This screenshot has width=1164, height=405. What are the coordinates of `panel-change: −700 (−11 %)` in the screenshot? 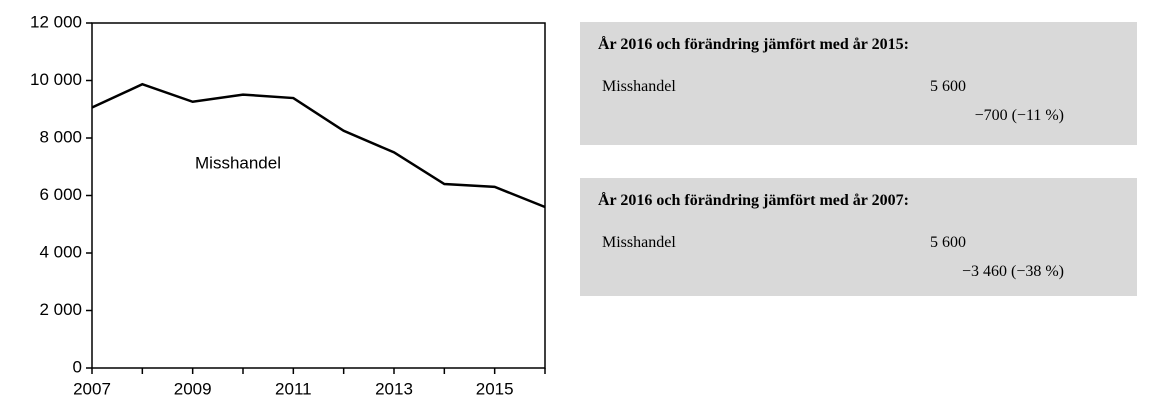 It's located at (1019, 115).